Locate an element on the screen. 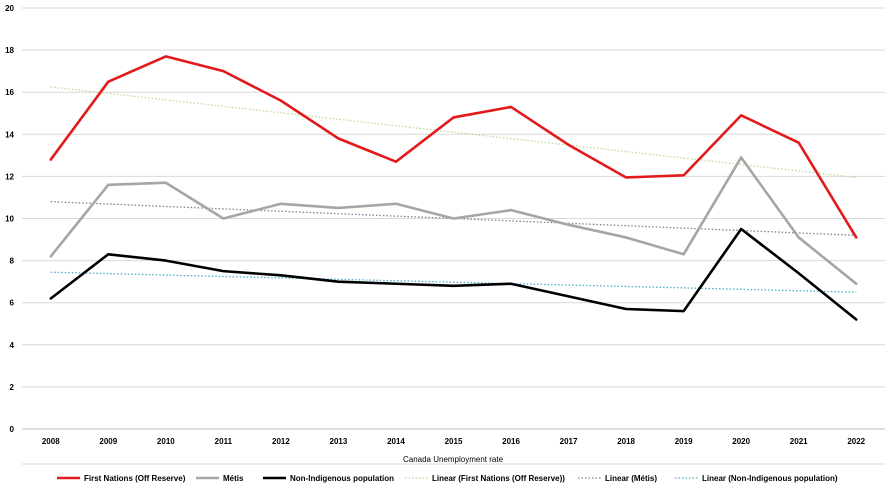 The image size is (893, 491). legend-item: Linear (Non-Indigenous population) is located at coordinates (756, 478).